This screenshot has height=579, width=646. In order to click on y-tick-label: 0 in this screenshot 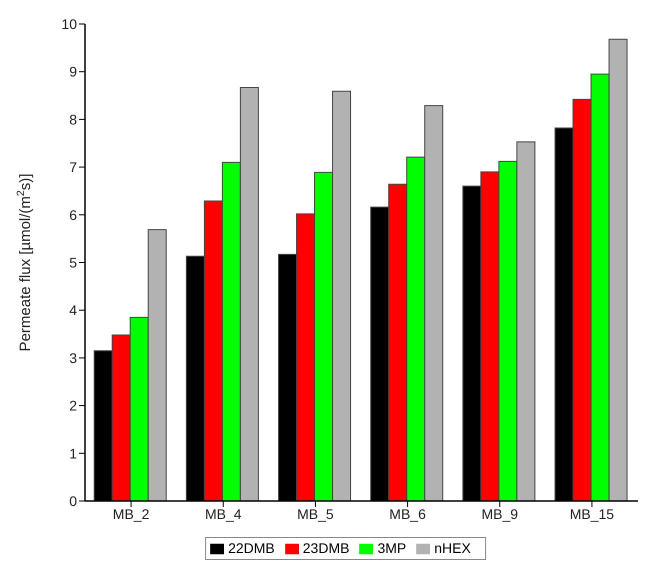, I will do `click(73, 500)`.